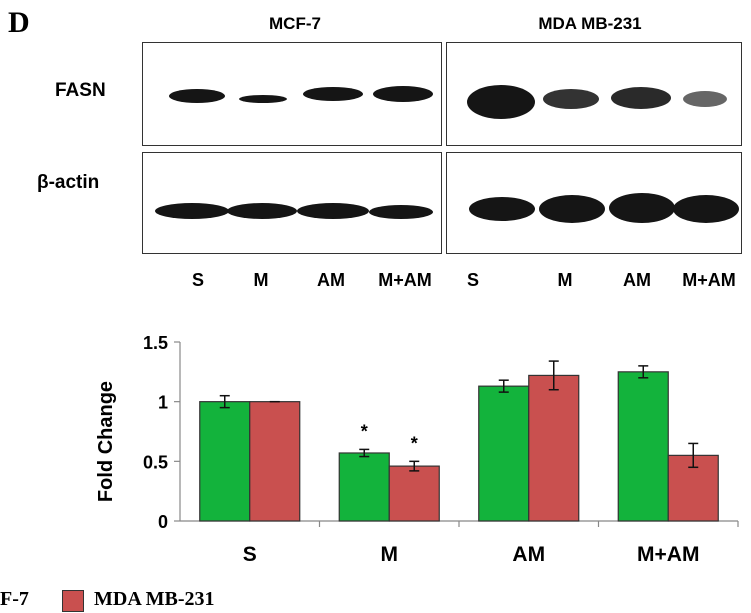  What do you see at coordinates (250, 554) in the screenshot?
I see `x-tick-label: S` at bounding box center [250, 554].